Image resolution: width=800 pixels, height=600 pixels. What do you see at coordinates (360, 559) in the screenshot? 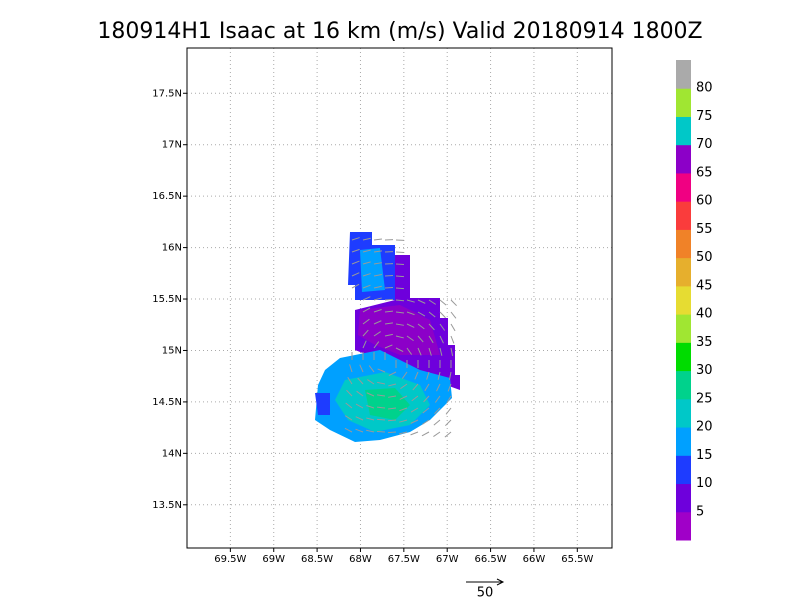
I see `x-tick-label: 68W` at bounding box center [360, 559].